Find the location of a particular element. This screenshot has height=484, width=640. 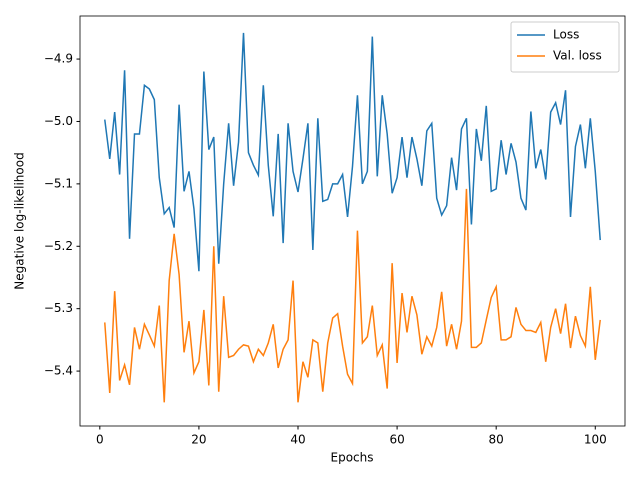

y-tick-label: −5.0 is located at coordinates (58, 121).